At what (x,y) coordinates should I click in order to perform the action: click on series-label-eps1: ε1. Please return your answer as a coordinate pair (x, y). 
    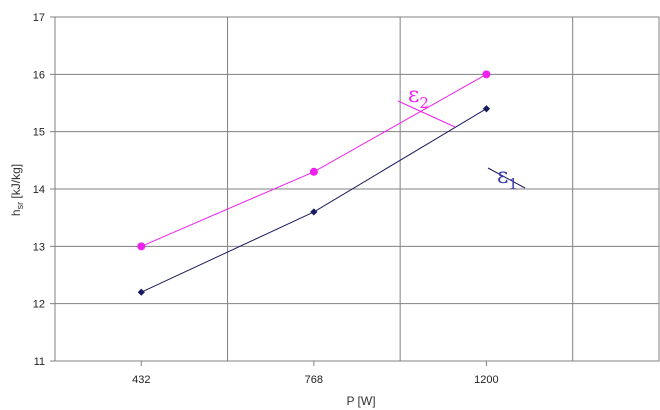
    Looking at the image, I should click on (506, 178).